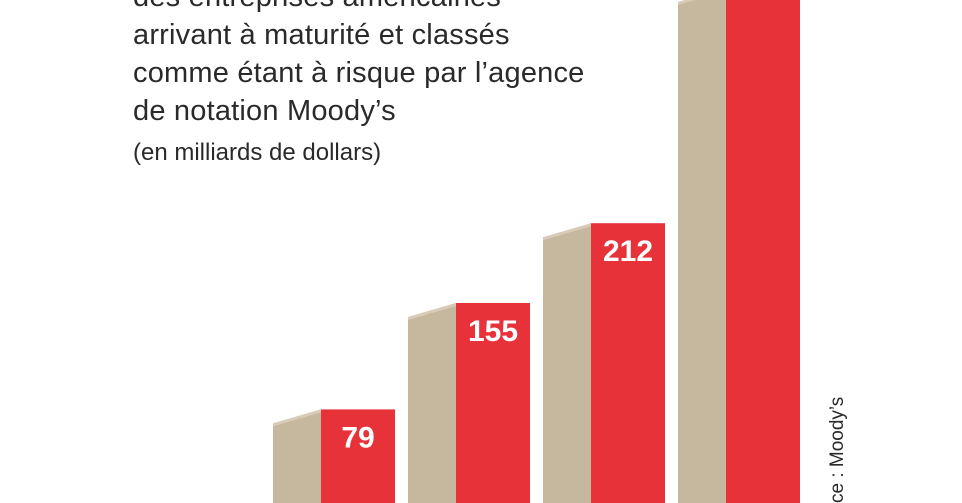 The height and width of the screenshot is (503, 962). Describe the element at coordinates (628, 251) in the screenshot. I see `bar-value-label-4: 212` at that location.